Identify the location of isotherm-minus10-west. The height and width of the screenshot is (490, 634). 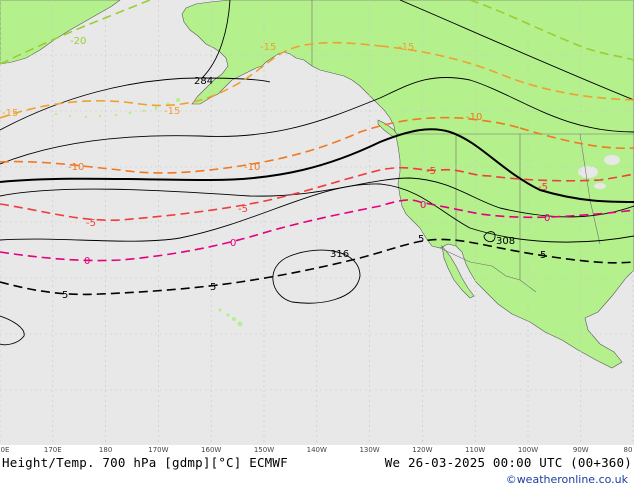
(260, 145).